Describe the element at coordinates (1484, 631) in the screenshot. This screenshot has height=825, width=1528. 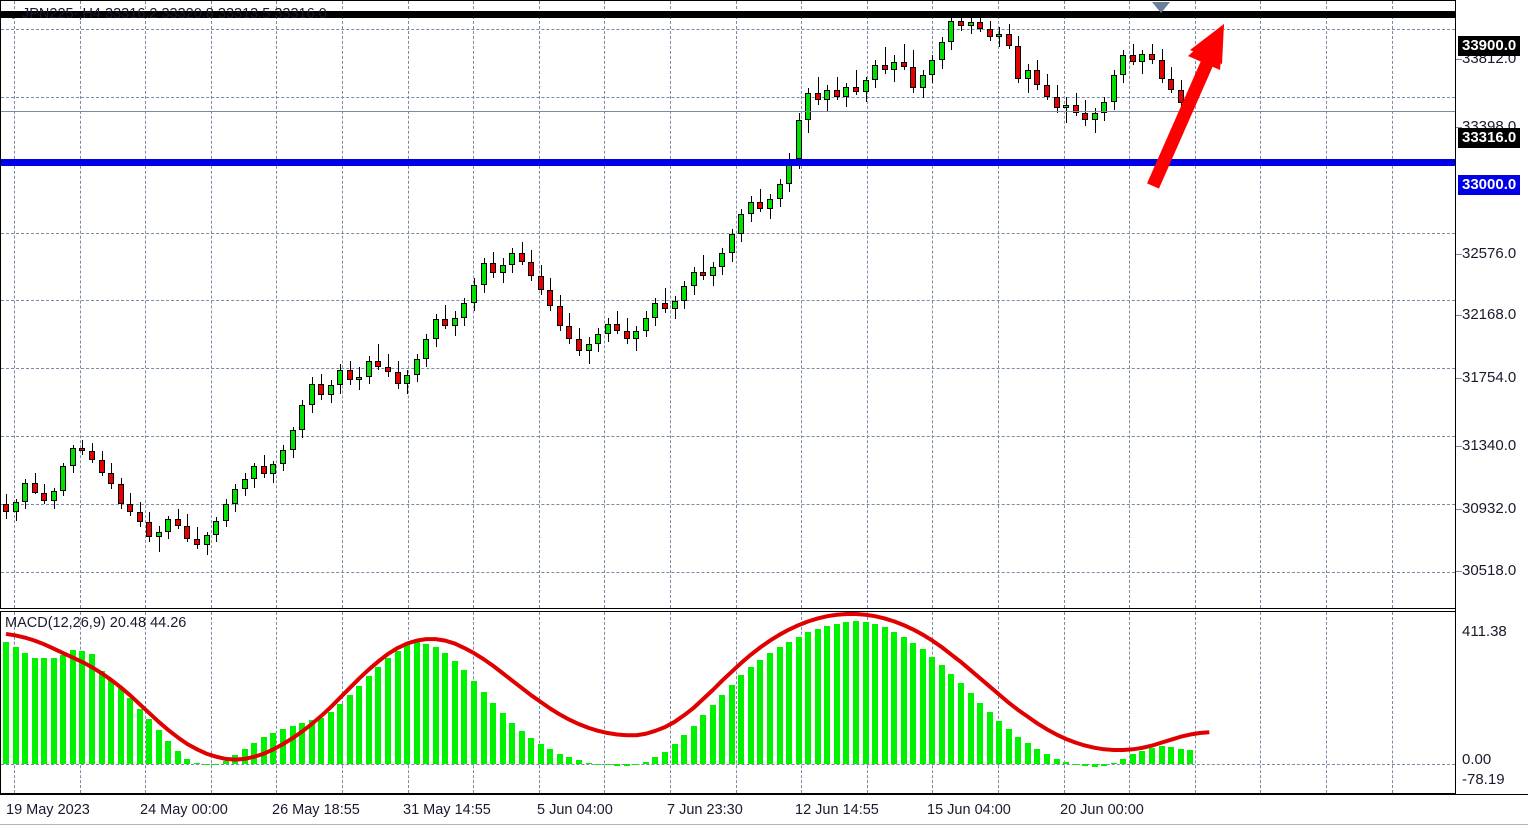
I see `macd-scale-label: 411.38` at that location.